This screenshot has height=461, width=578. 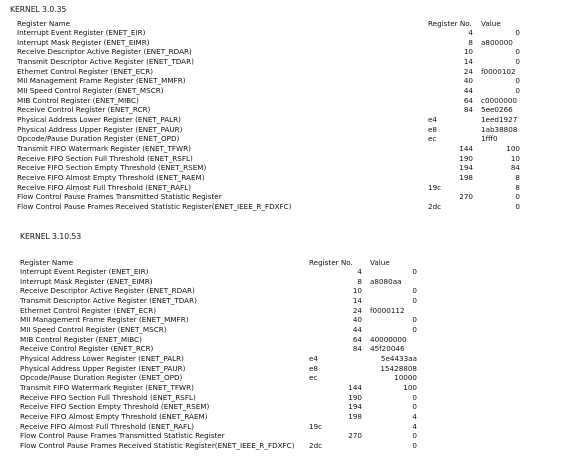 I want to click on register-value: 5e4433aa, so click(x=398, y=358).